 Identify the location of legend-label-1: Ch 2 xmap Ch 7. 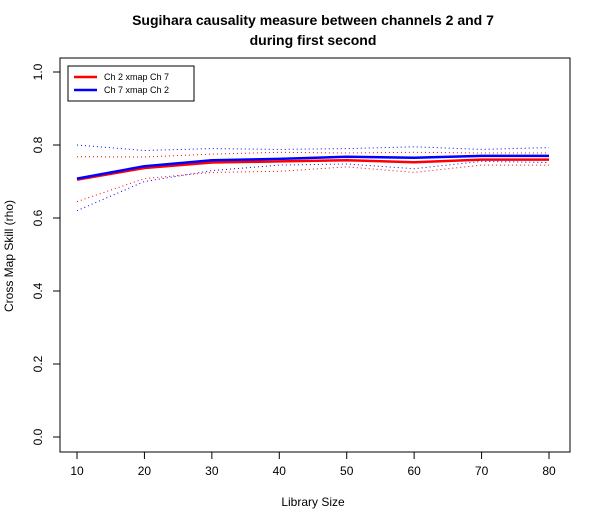
(136, 77).